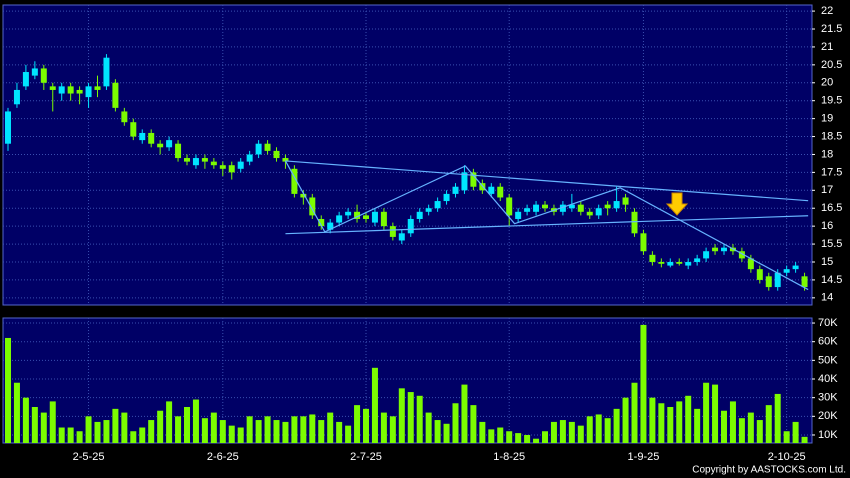 Image resolution: width=850 pixels, height=478 pixels. What do you see at coordinates (828, 323) in the screenshot?
I see `volume-tick-label: 70K` at bounding box center [828, 323].